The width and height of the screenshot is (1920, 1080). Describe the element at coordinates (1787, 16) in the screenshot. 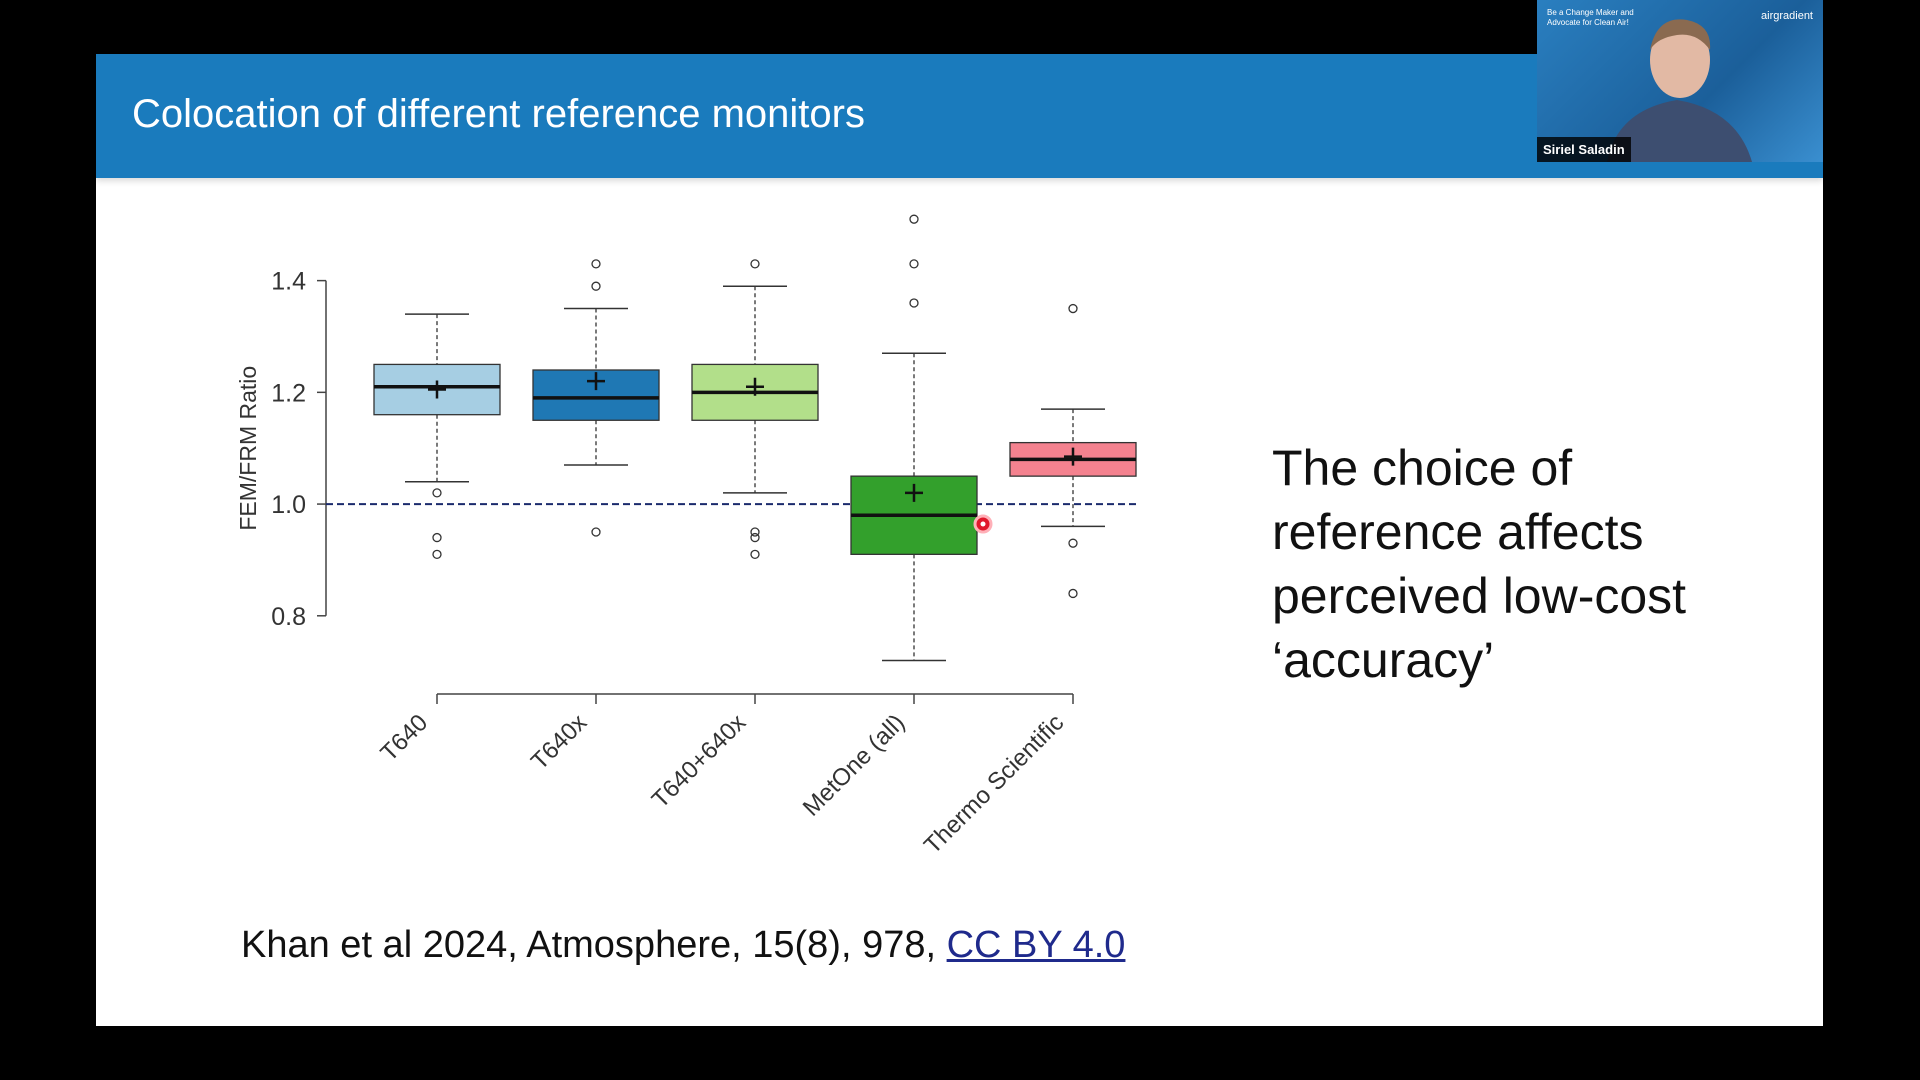

I see `webcam-logo: airgradient` at that location.